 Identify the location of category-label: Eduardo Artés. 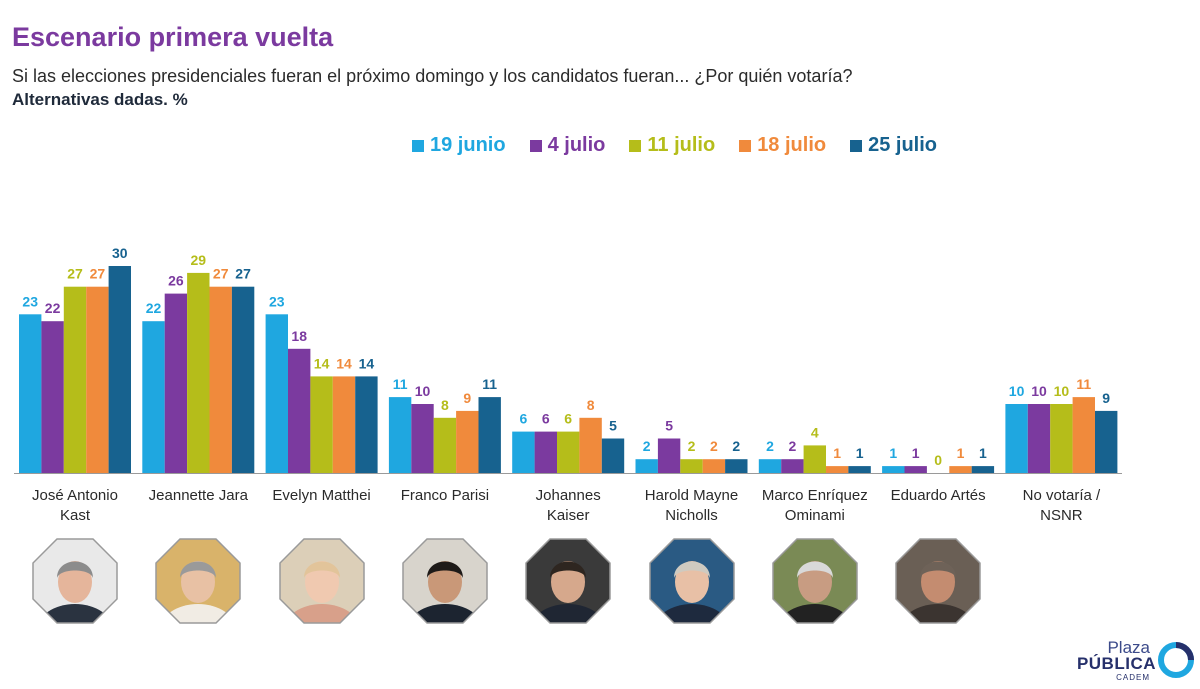
(938, 495).